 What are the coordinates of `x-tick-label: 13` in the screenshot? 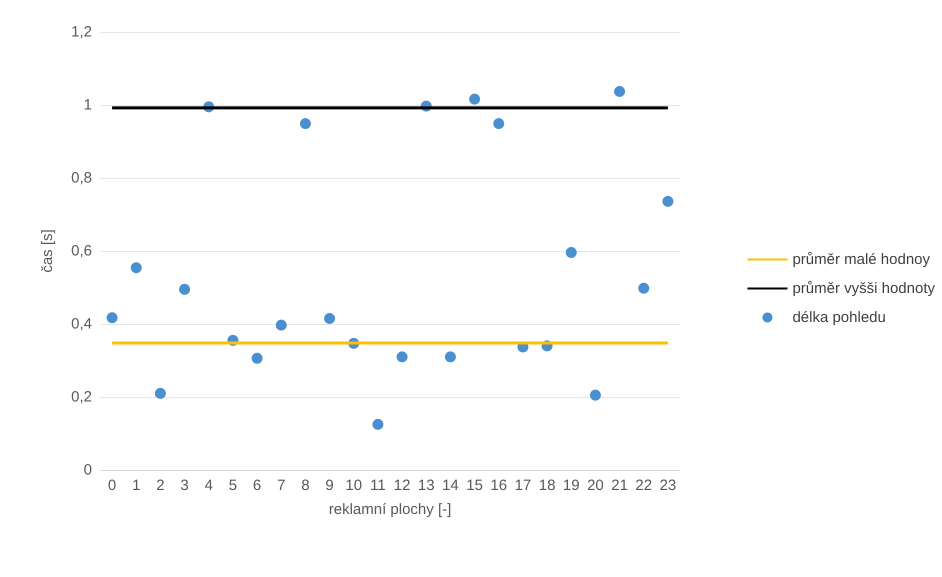 It's located at (426, 485).